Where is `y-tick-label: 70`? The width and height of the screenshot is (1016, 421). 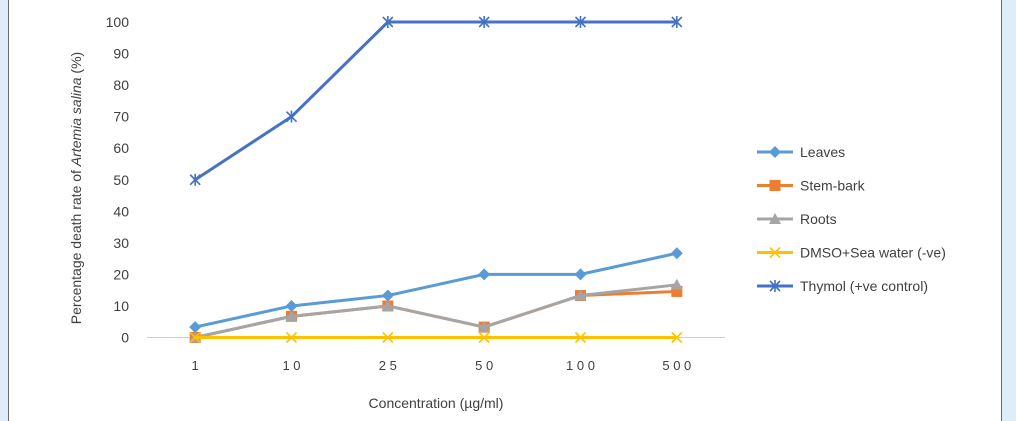 y-tick-label: 70 is located at coordinates (121, 117).